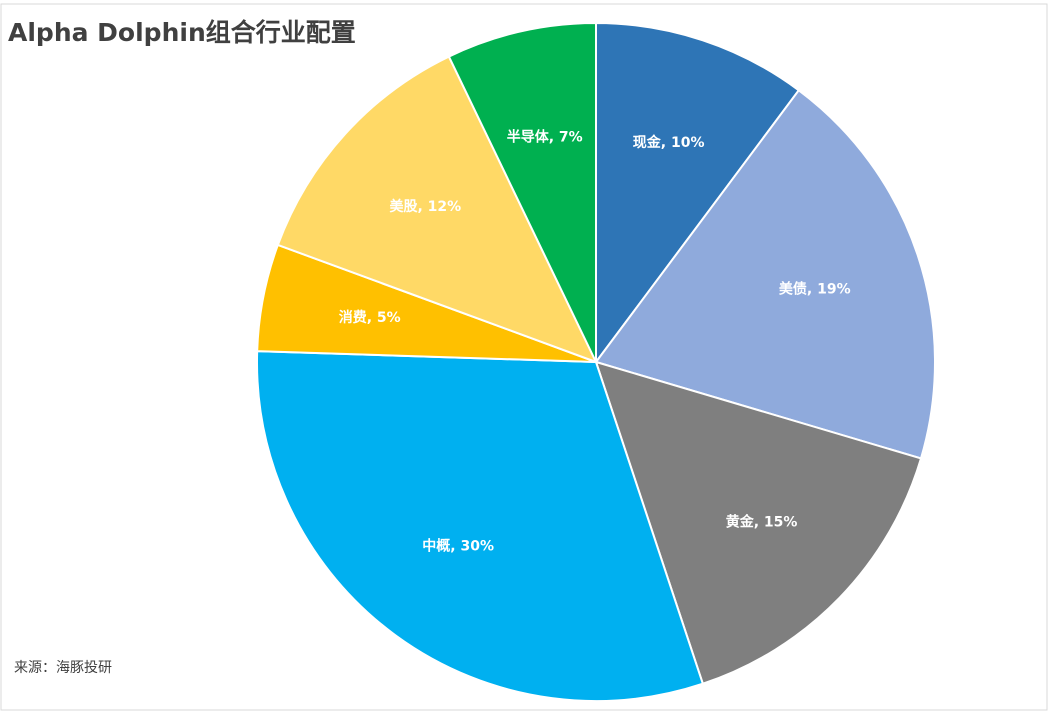 The width and height of the screenshot is (1050, 714). I want to click on data-label: 美股, 12%, so click(425, 206).